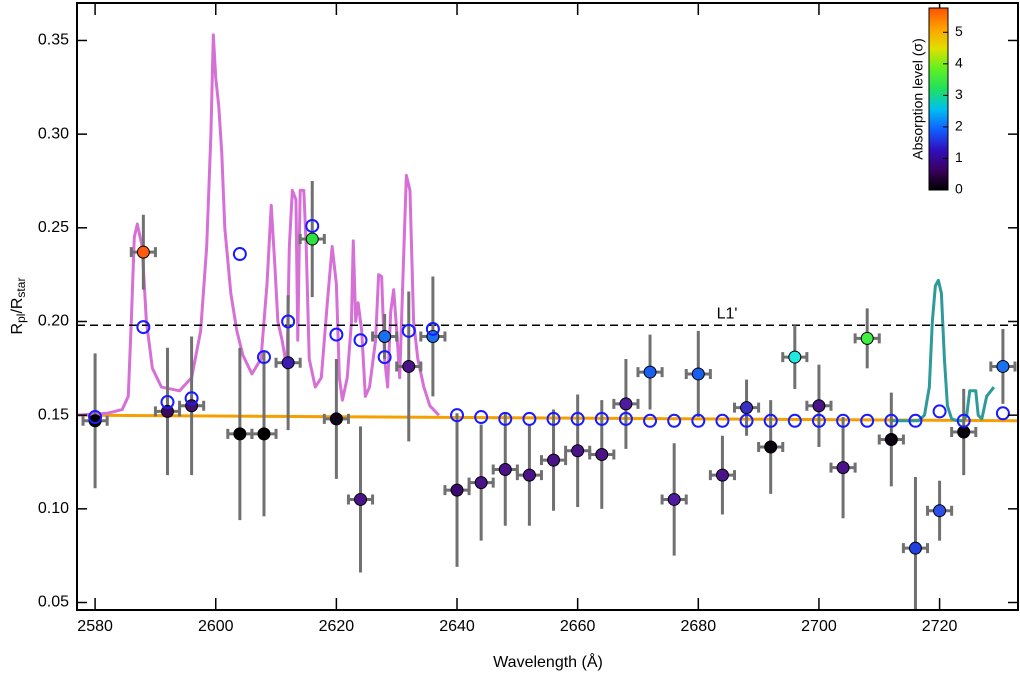 This screenshot has height=676, width=1020. What do you see at coordinates (21, 288) in the screenshot?
I see `y-label-sub: star` at bounding box center [21, 288].